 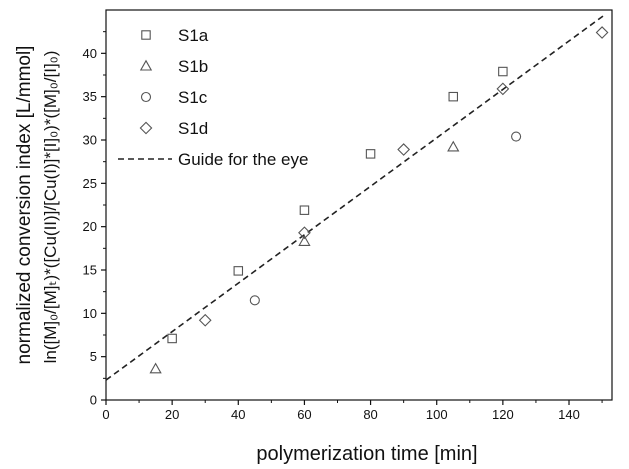 What do you see at coordinates (193, 35) in the screenshot?
I see `legend-label-s1a: S1a` at bounding box center [193, 35].